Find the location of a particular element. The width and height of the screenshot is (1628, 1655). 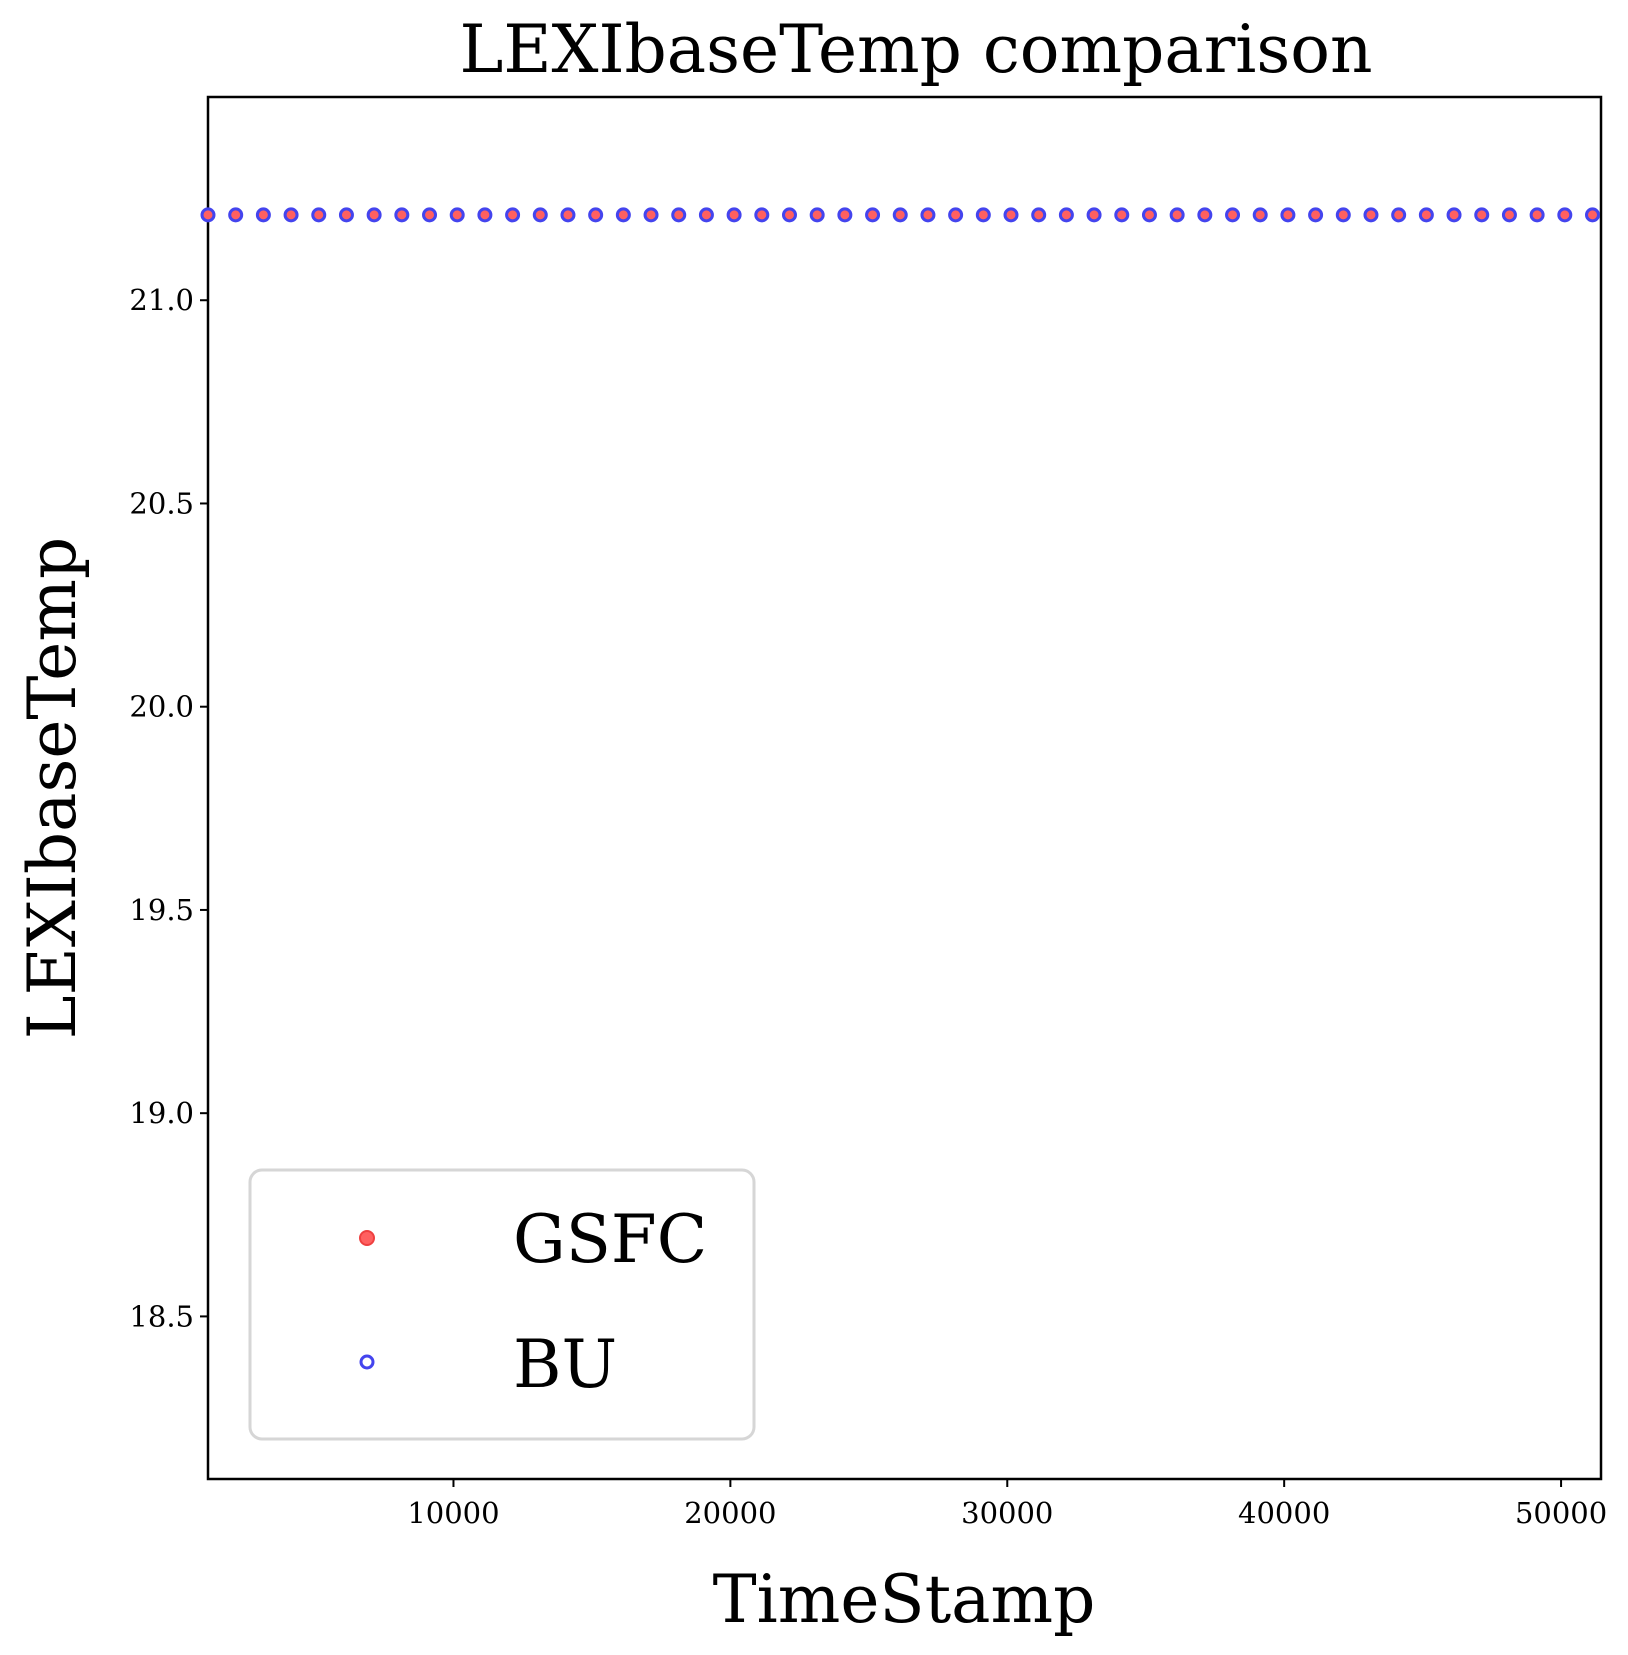

legend-marker-gsfc is located at coordinates (367, 1238).